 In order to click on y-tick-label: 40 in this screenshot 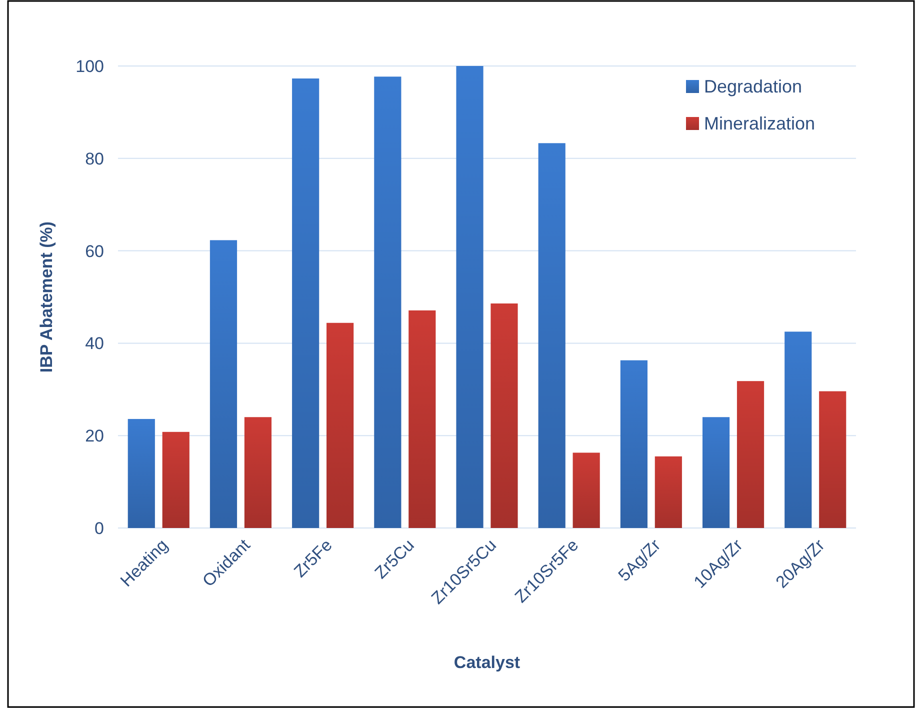, I will do `click(94, 344)`.